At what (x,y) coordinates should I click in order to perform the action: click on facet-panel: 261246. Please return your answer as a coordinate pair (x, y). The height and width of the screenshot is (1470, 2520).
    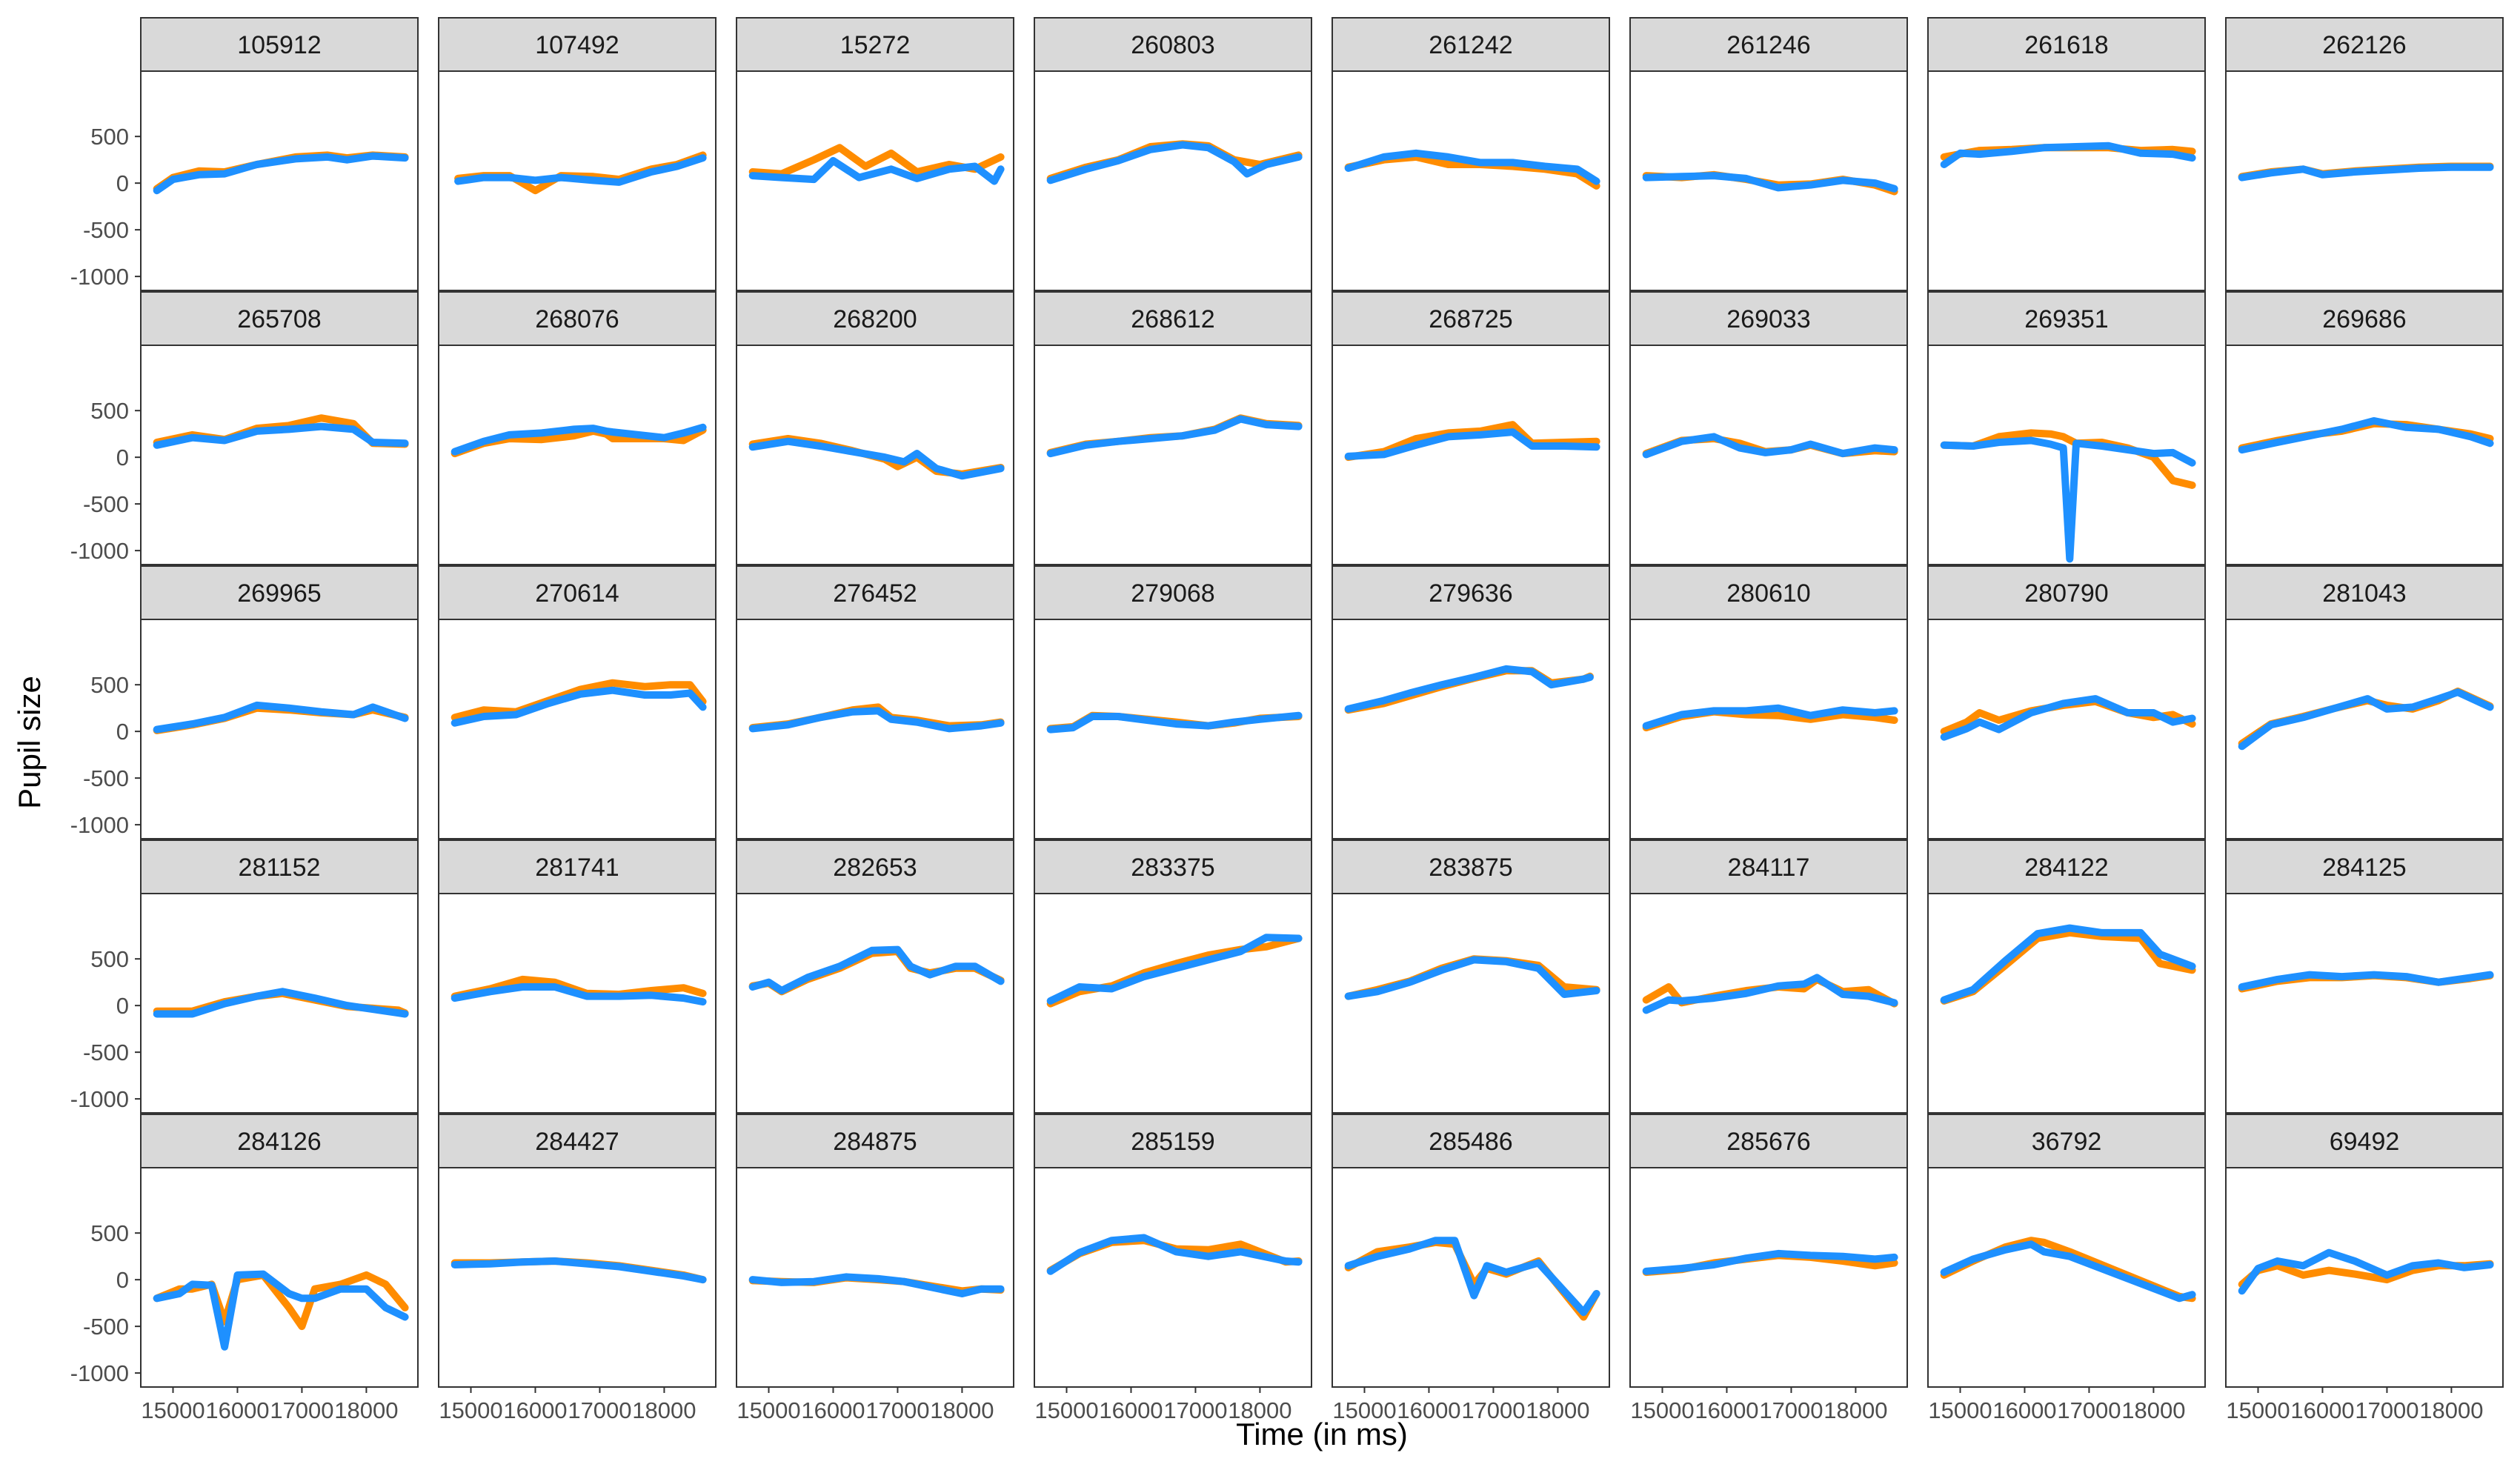
    Looking at the image, I should click on (1769, 154).